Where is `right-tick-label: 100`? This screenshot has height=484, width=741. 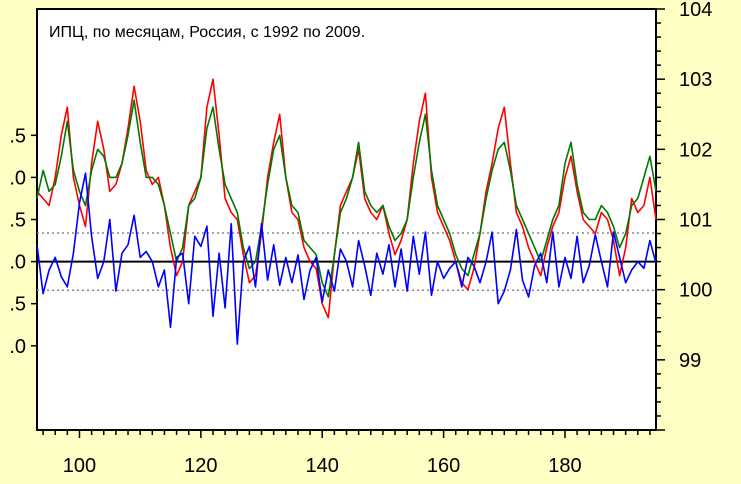 right-tick-label: 100 is located at coordinates (695, 291).